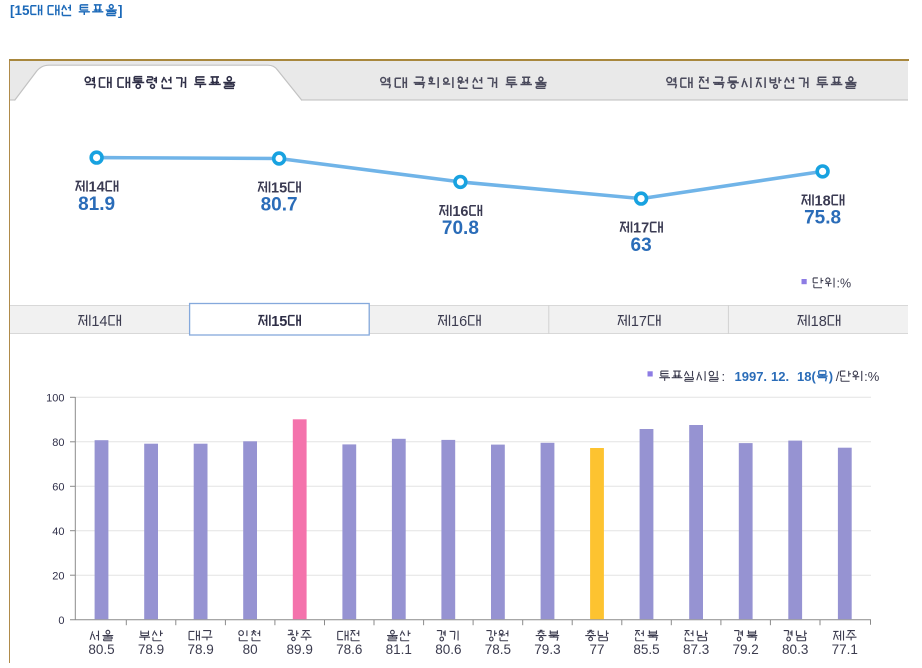 This screenshot has height=668, width=922. I want to click on svg-text: 79.2, so click(746, 649).